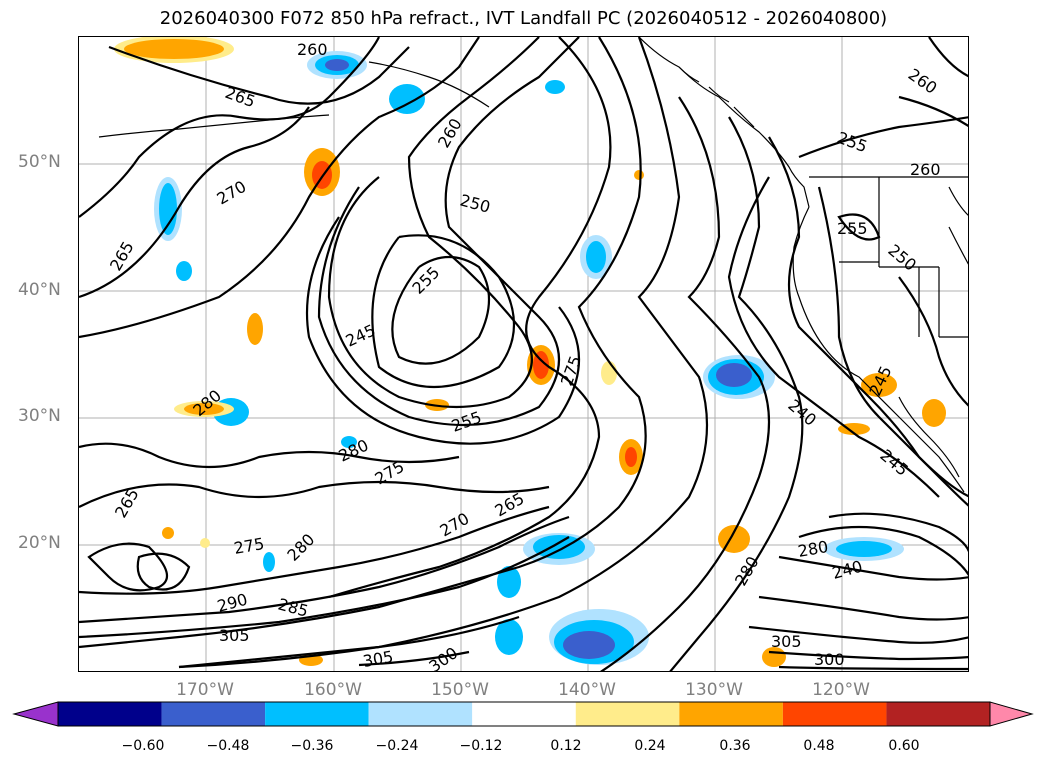 The image size is (1047, 765). I want to click on colorbar, so click(523, 714).